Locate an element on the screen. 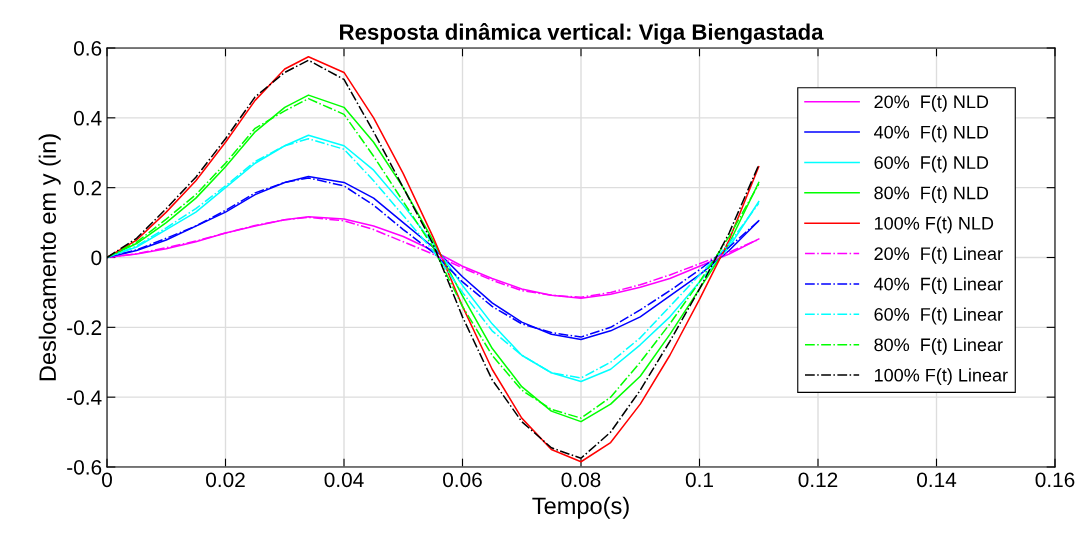 The width and height of the screenshot is (1080, 553). x-tick-label: 0 is located at coordinates (107, 480).